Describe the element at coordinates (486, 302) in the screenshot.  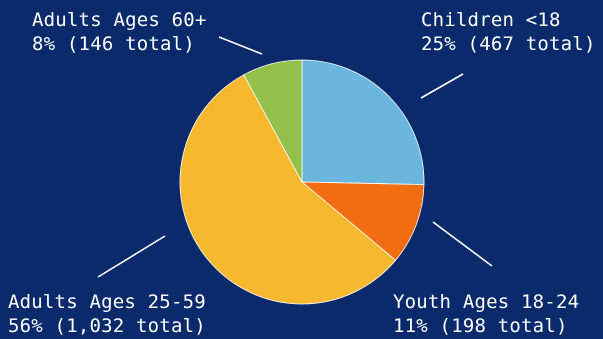
I see `label-youth-name: Youth Ages 18-24` at that location.